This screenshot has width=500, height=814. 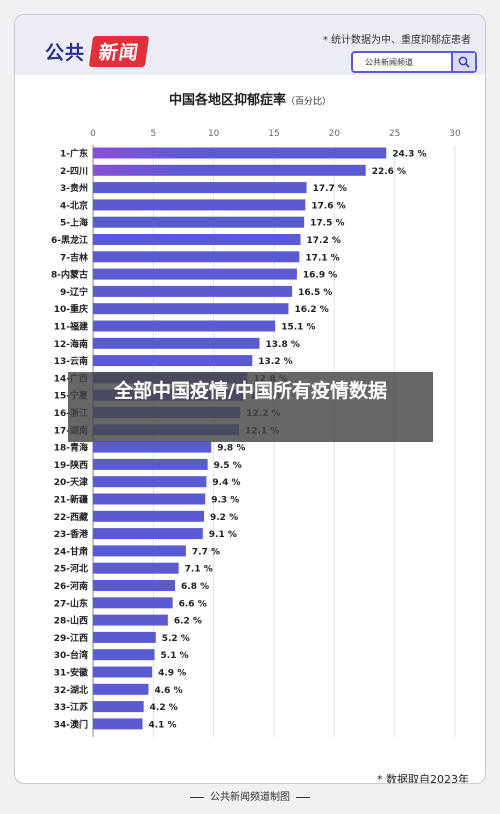 I want to click on category-label: 5-上海, so click(x=74, y=223).